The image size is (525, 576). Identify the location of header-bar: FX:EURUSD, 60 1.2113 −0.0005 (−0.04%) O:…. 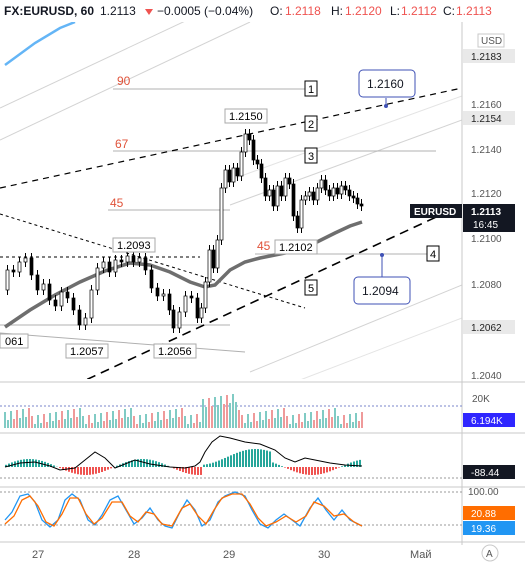
(262, 11).